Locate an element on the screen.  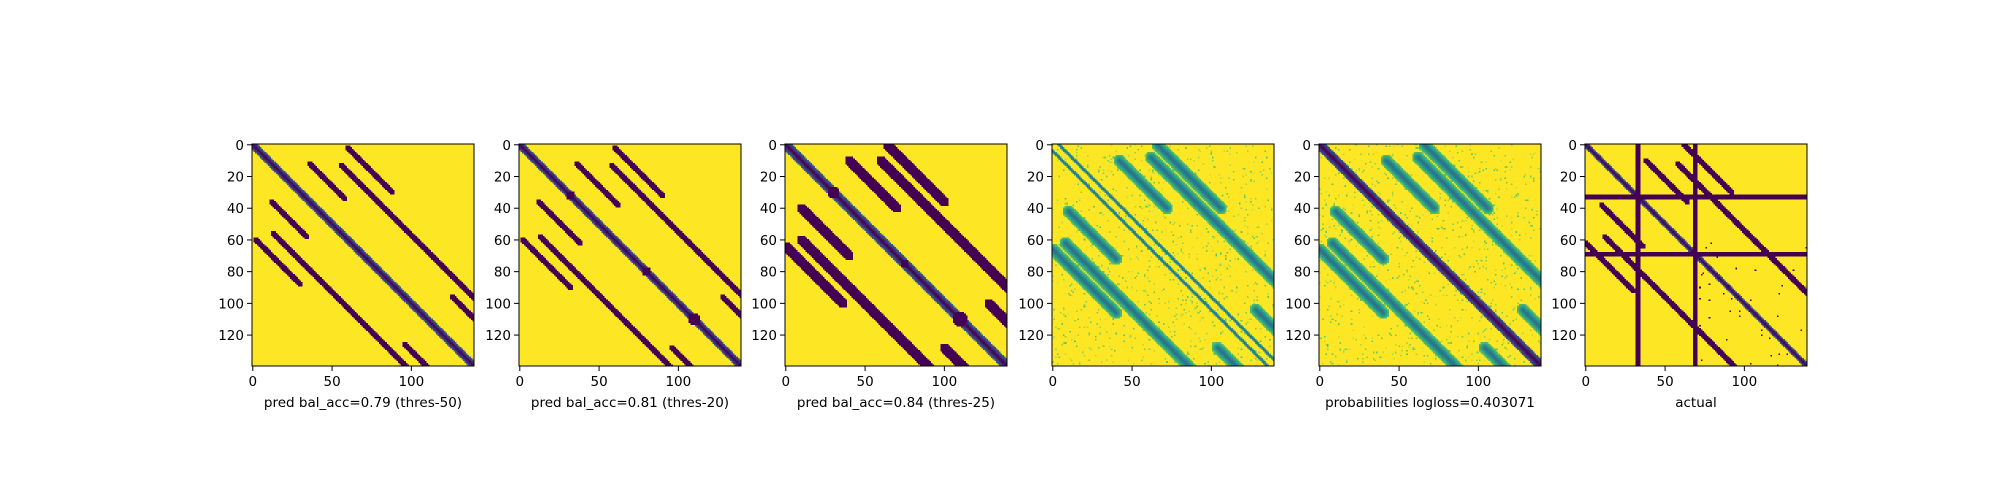
panel-6: 0 50 100 0 20 40 60 80 100 120 actual is located at coordinates (1679, 274).